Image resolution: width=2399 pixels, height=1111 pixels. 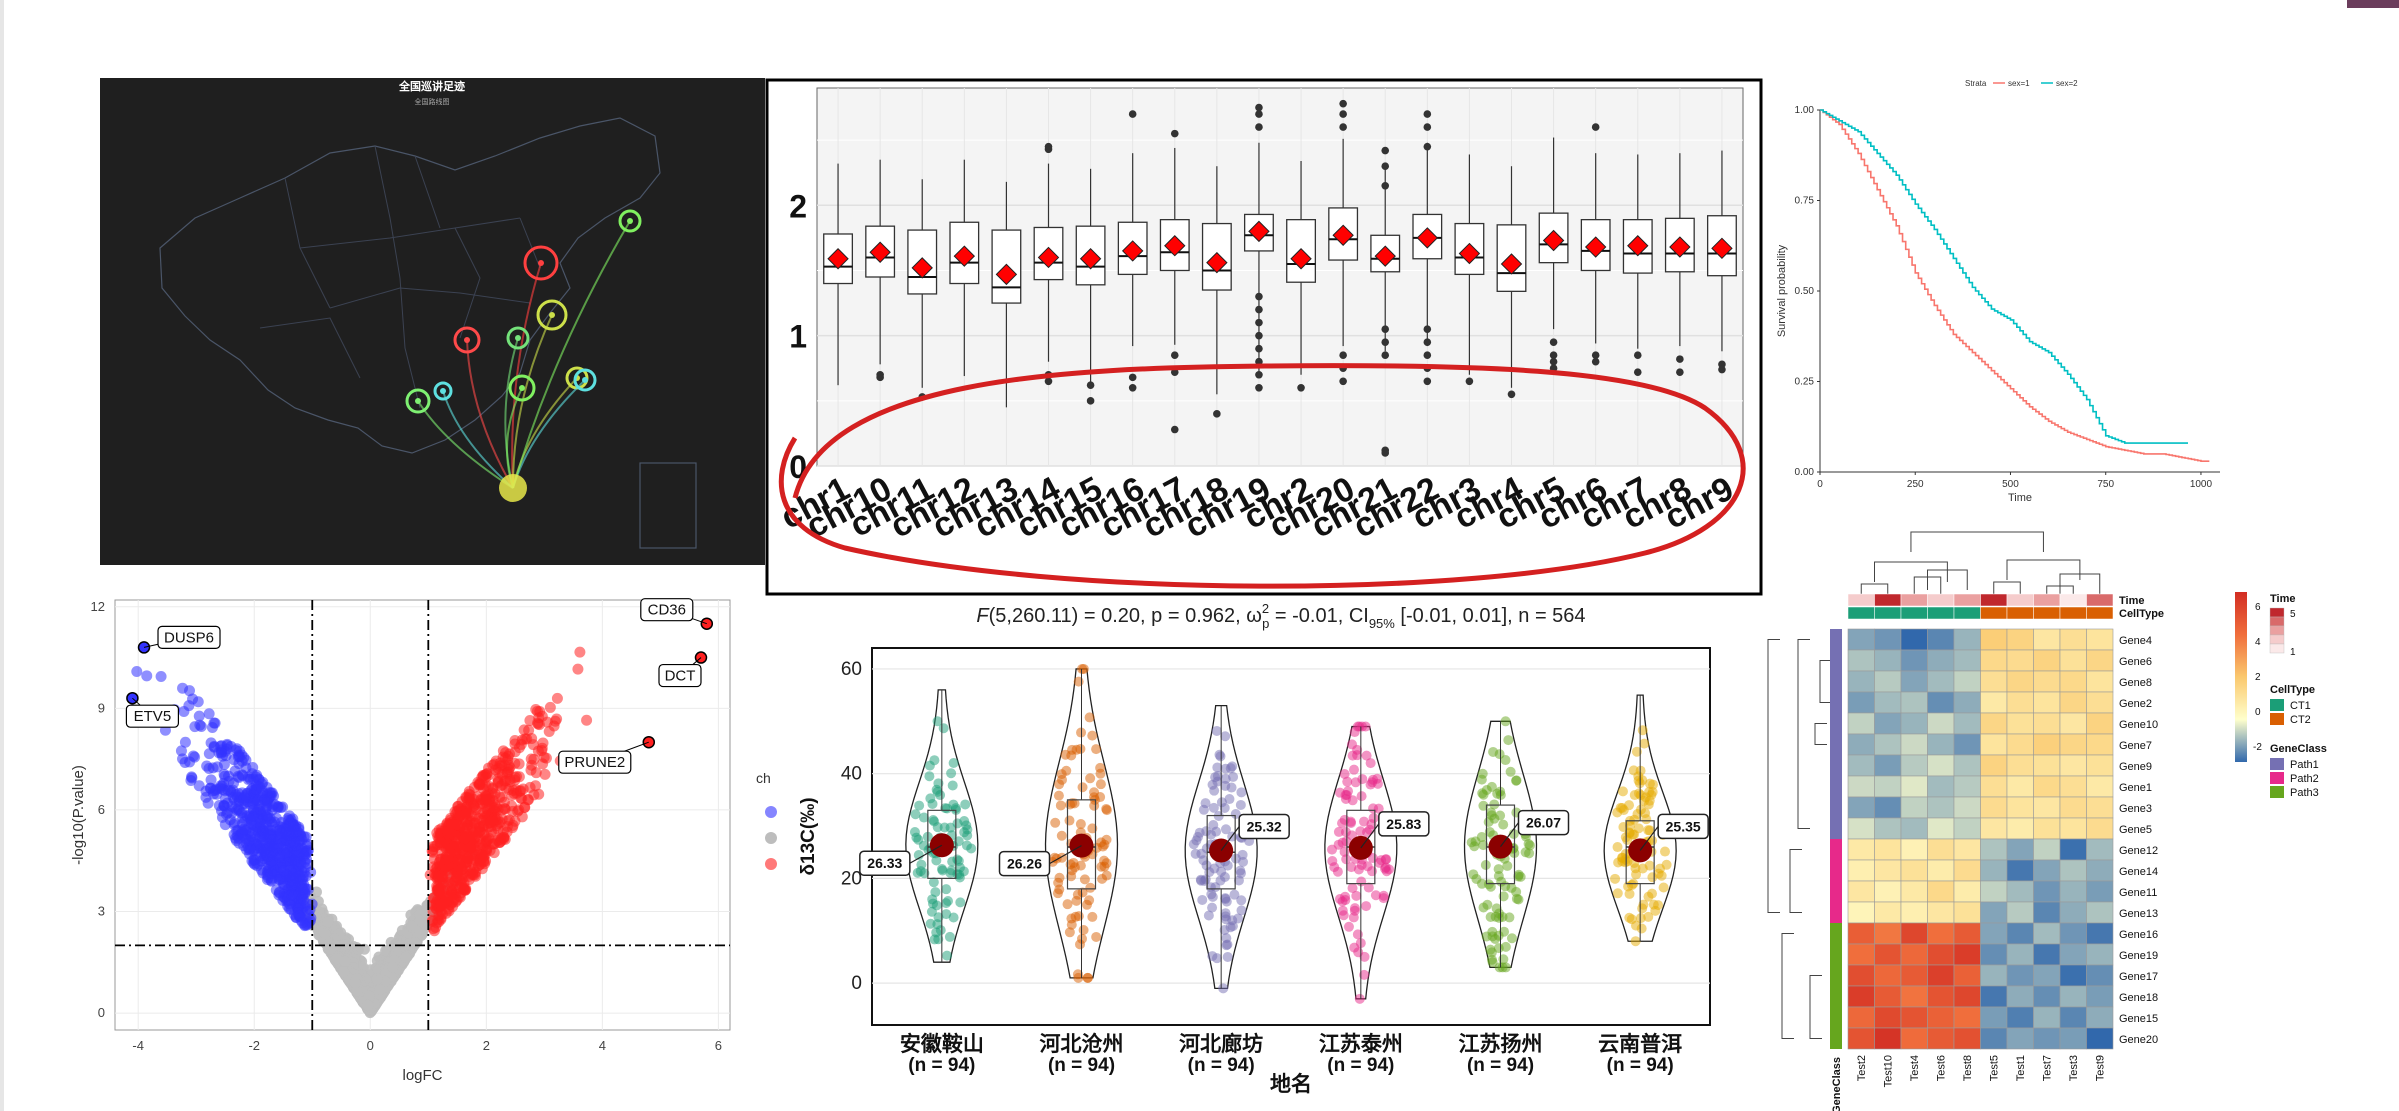 I want to click on volcano-xtick-label: 4, so click(x=602, y=1045).